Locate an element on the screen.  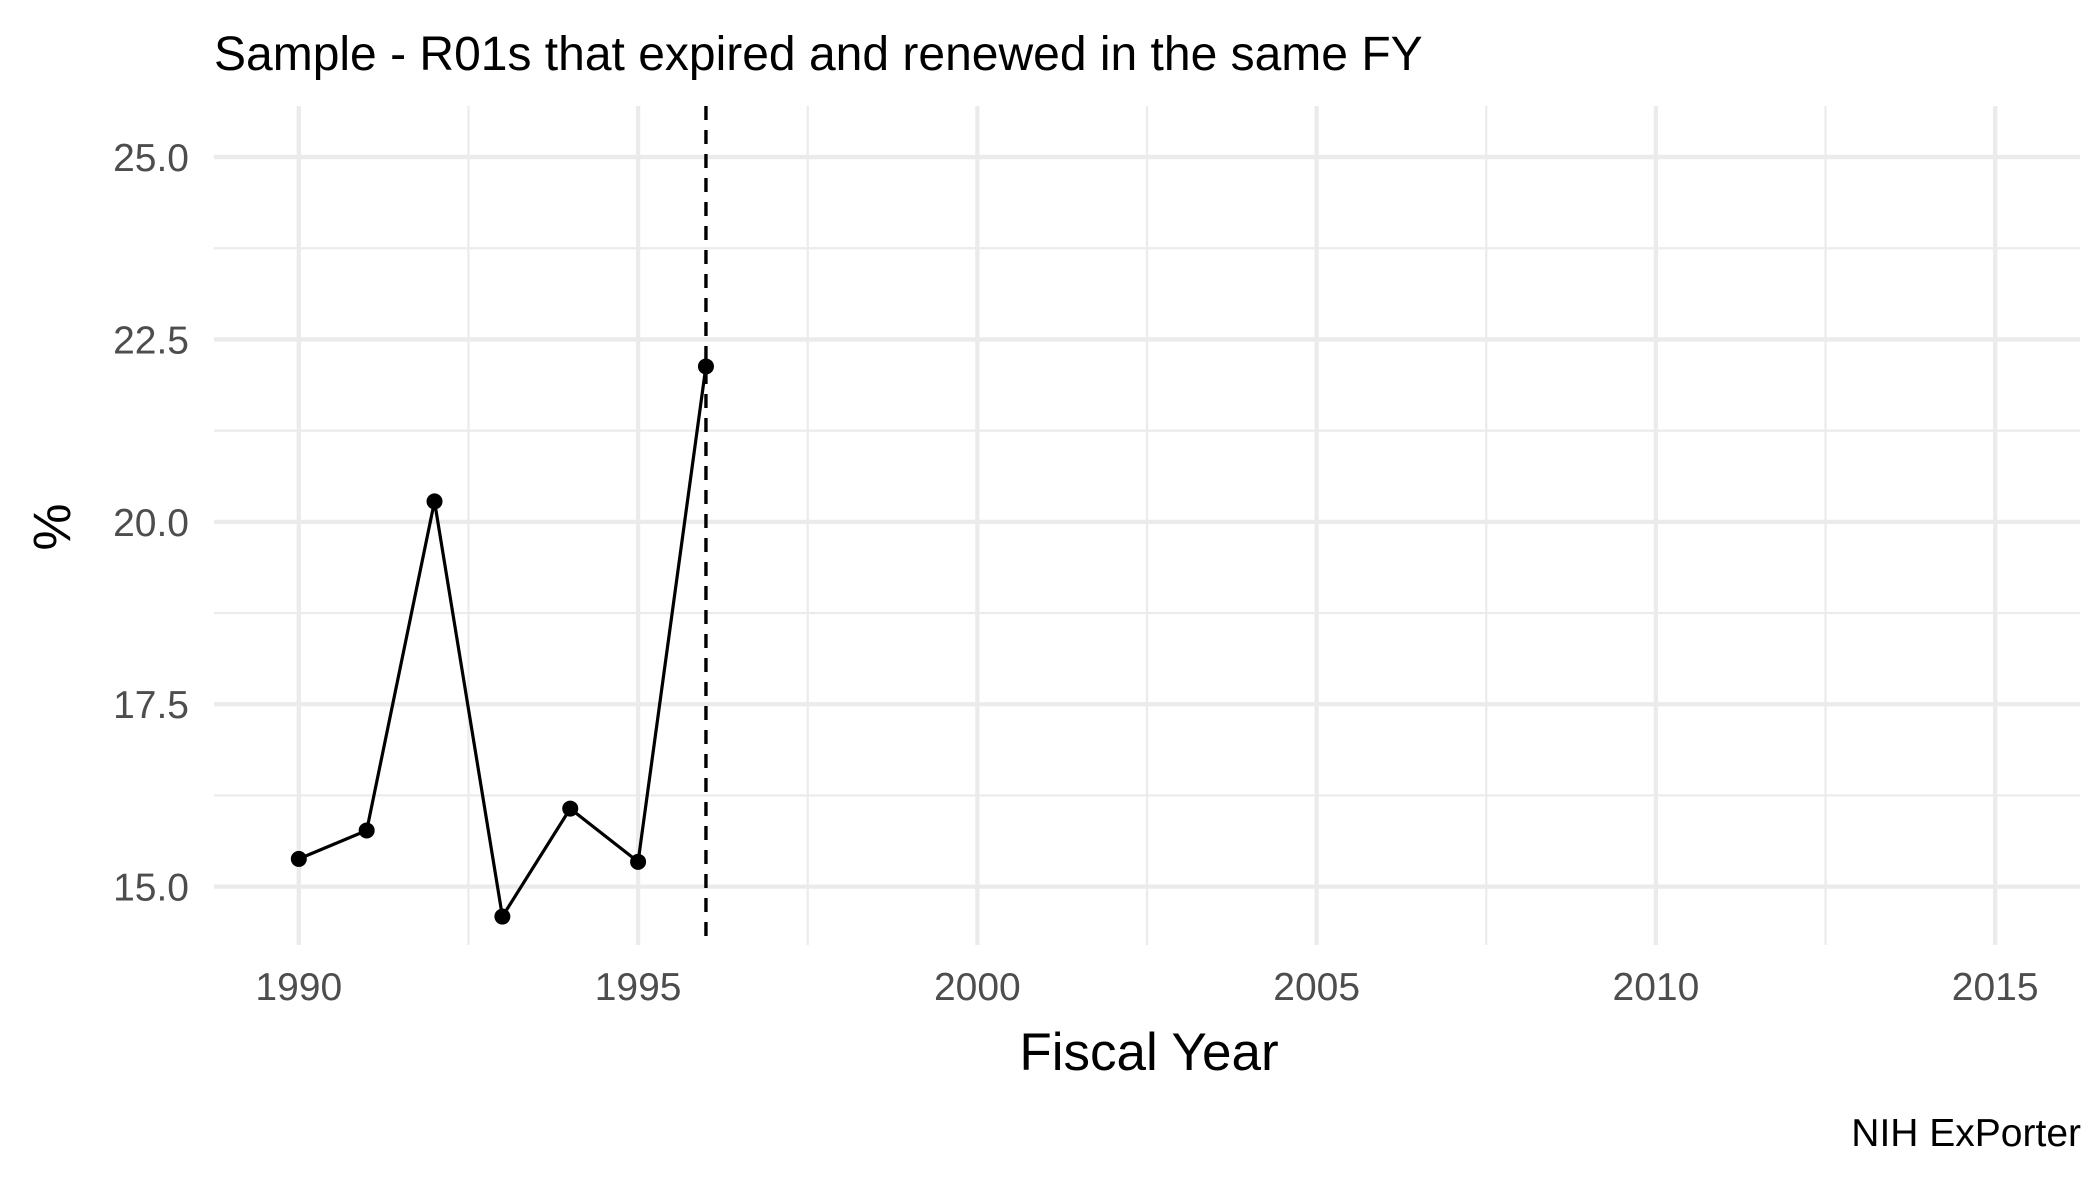
y-tick-label: 15.0 is located at coordinates (151, 888).